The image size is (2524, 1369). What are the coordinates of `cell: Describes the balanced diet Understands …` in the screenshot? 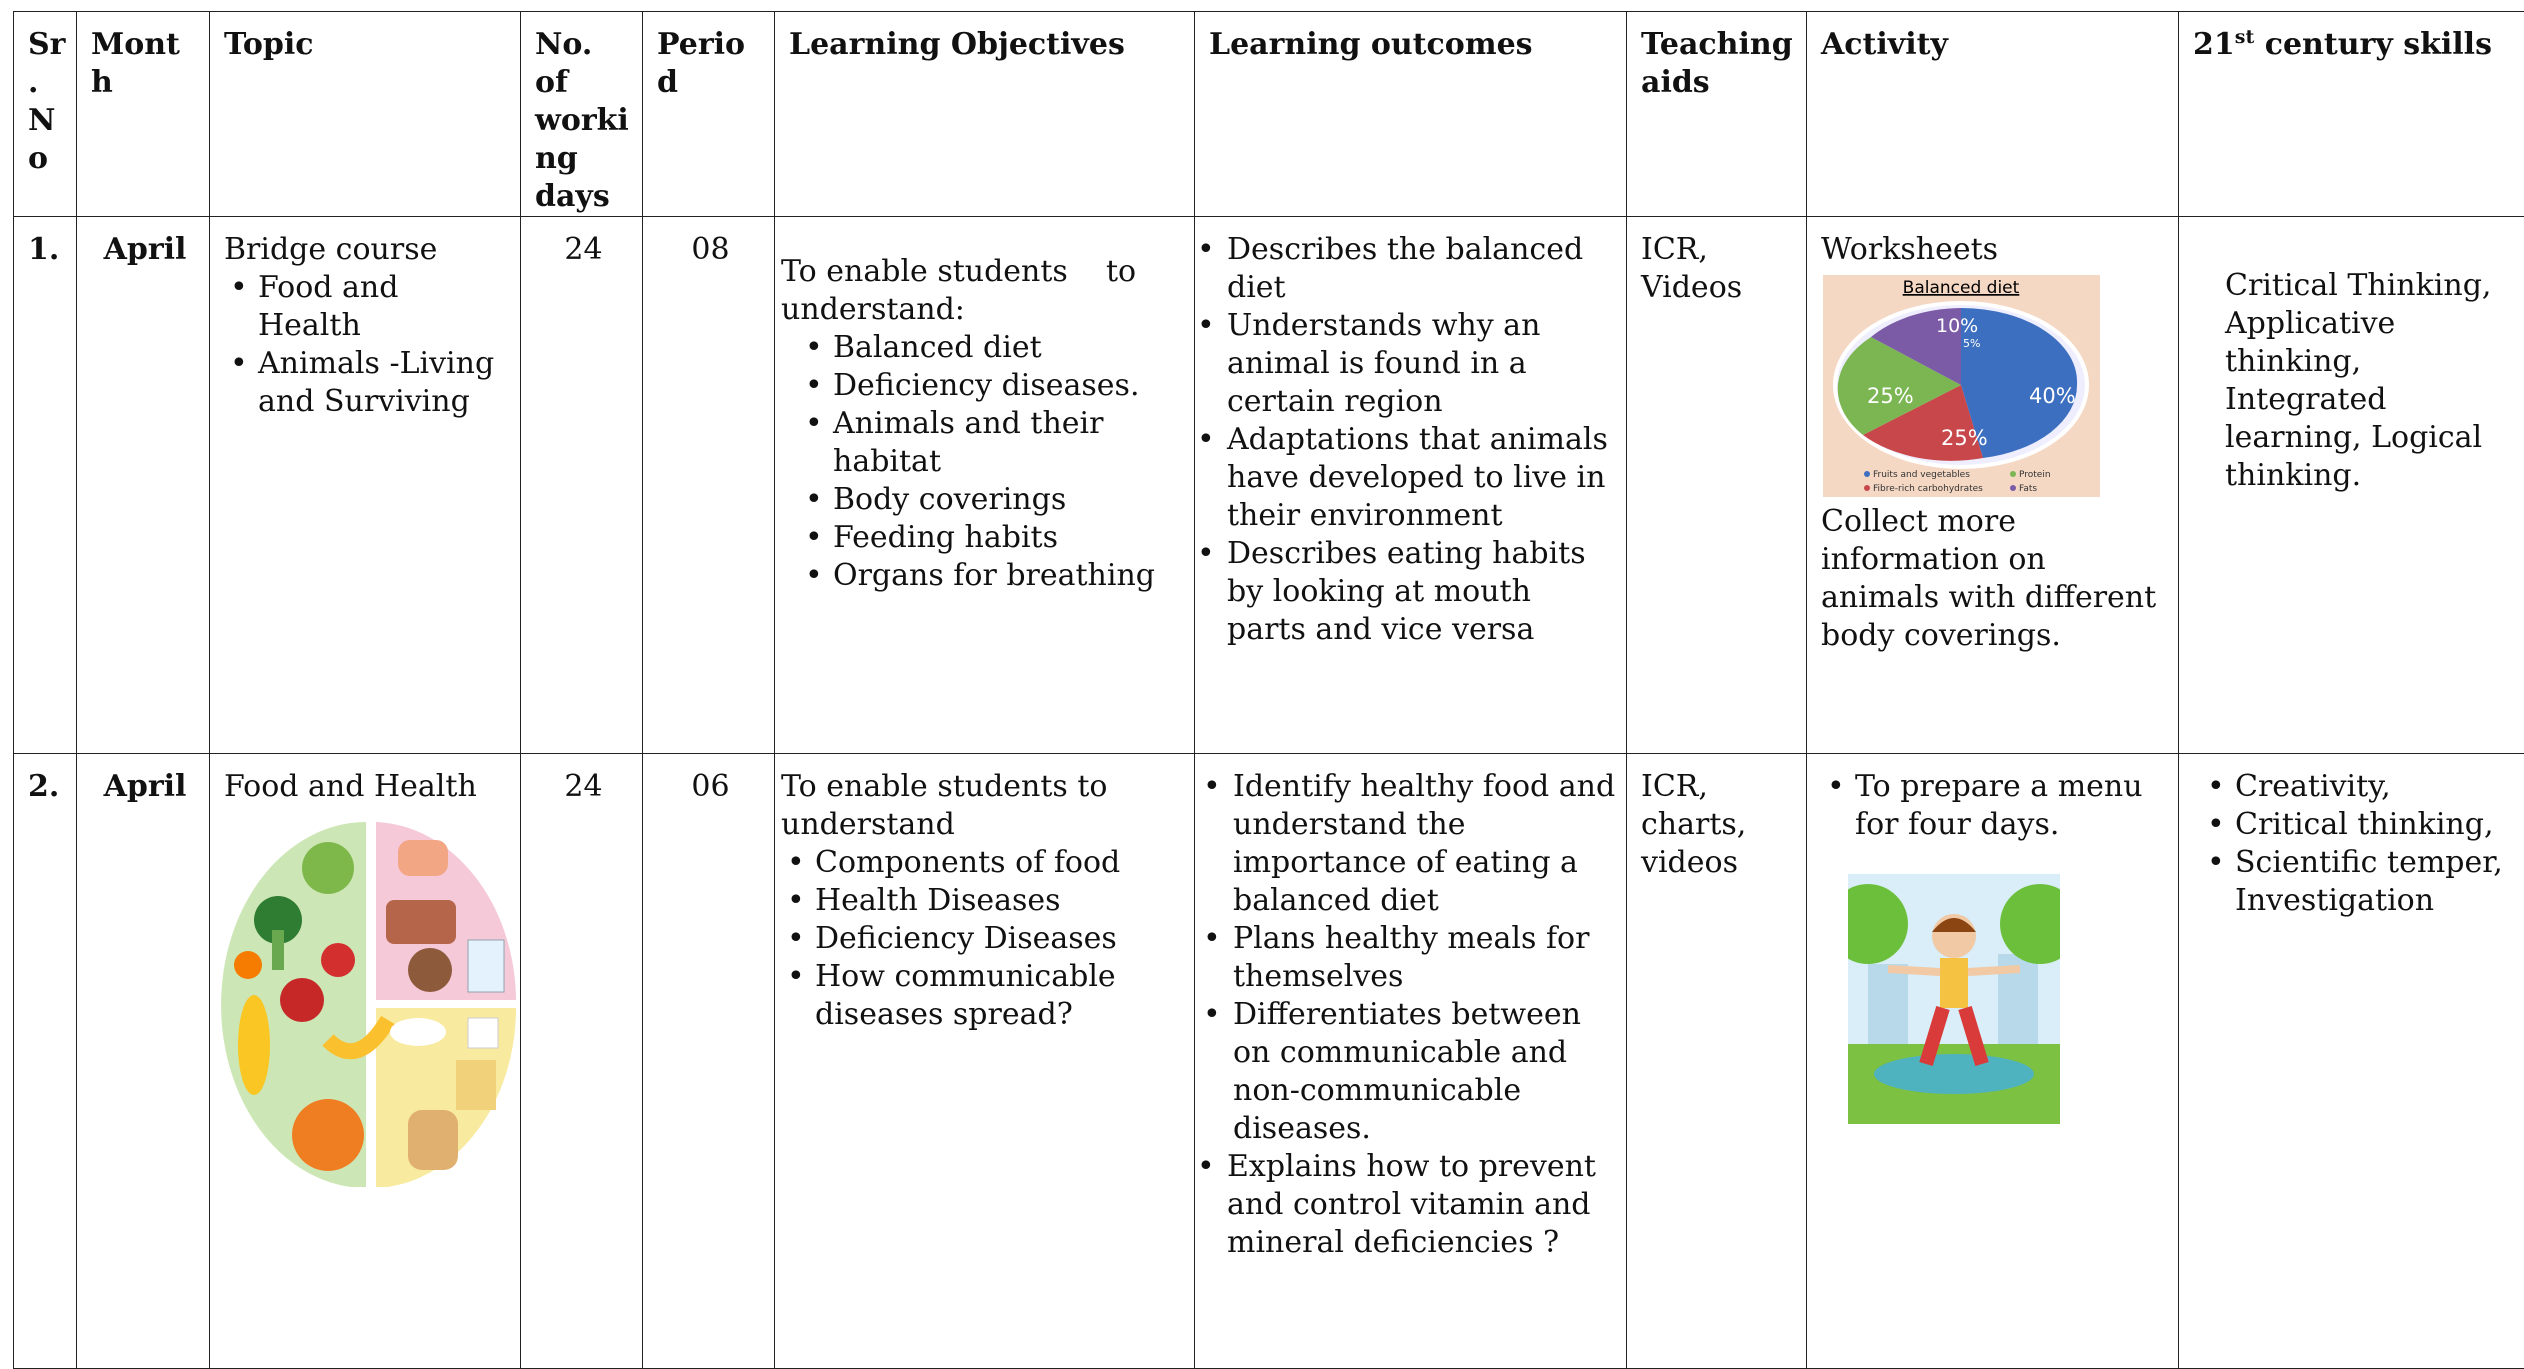 It's located at (1411, 485).